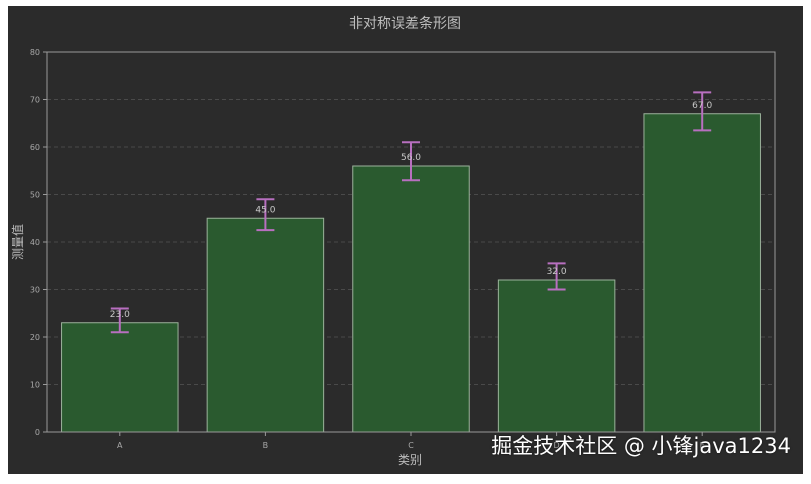 This screenshot has height=484, width=811. Describe the element at coordinates (266, 445) in the screenshot. I see `x-tick-label: B` at that location.